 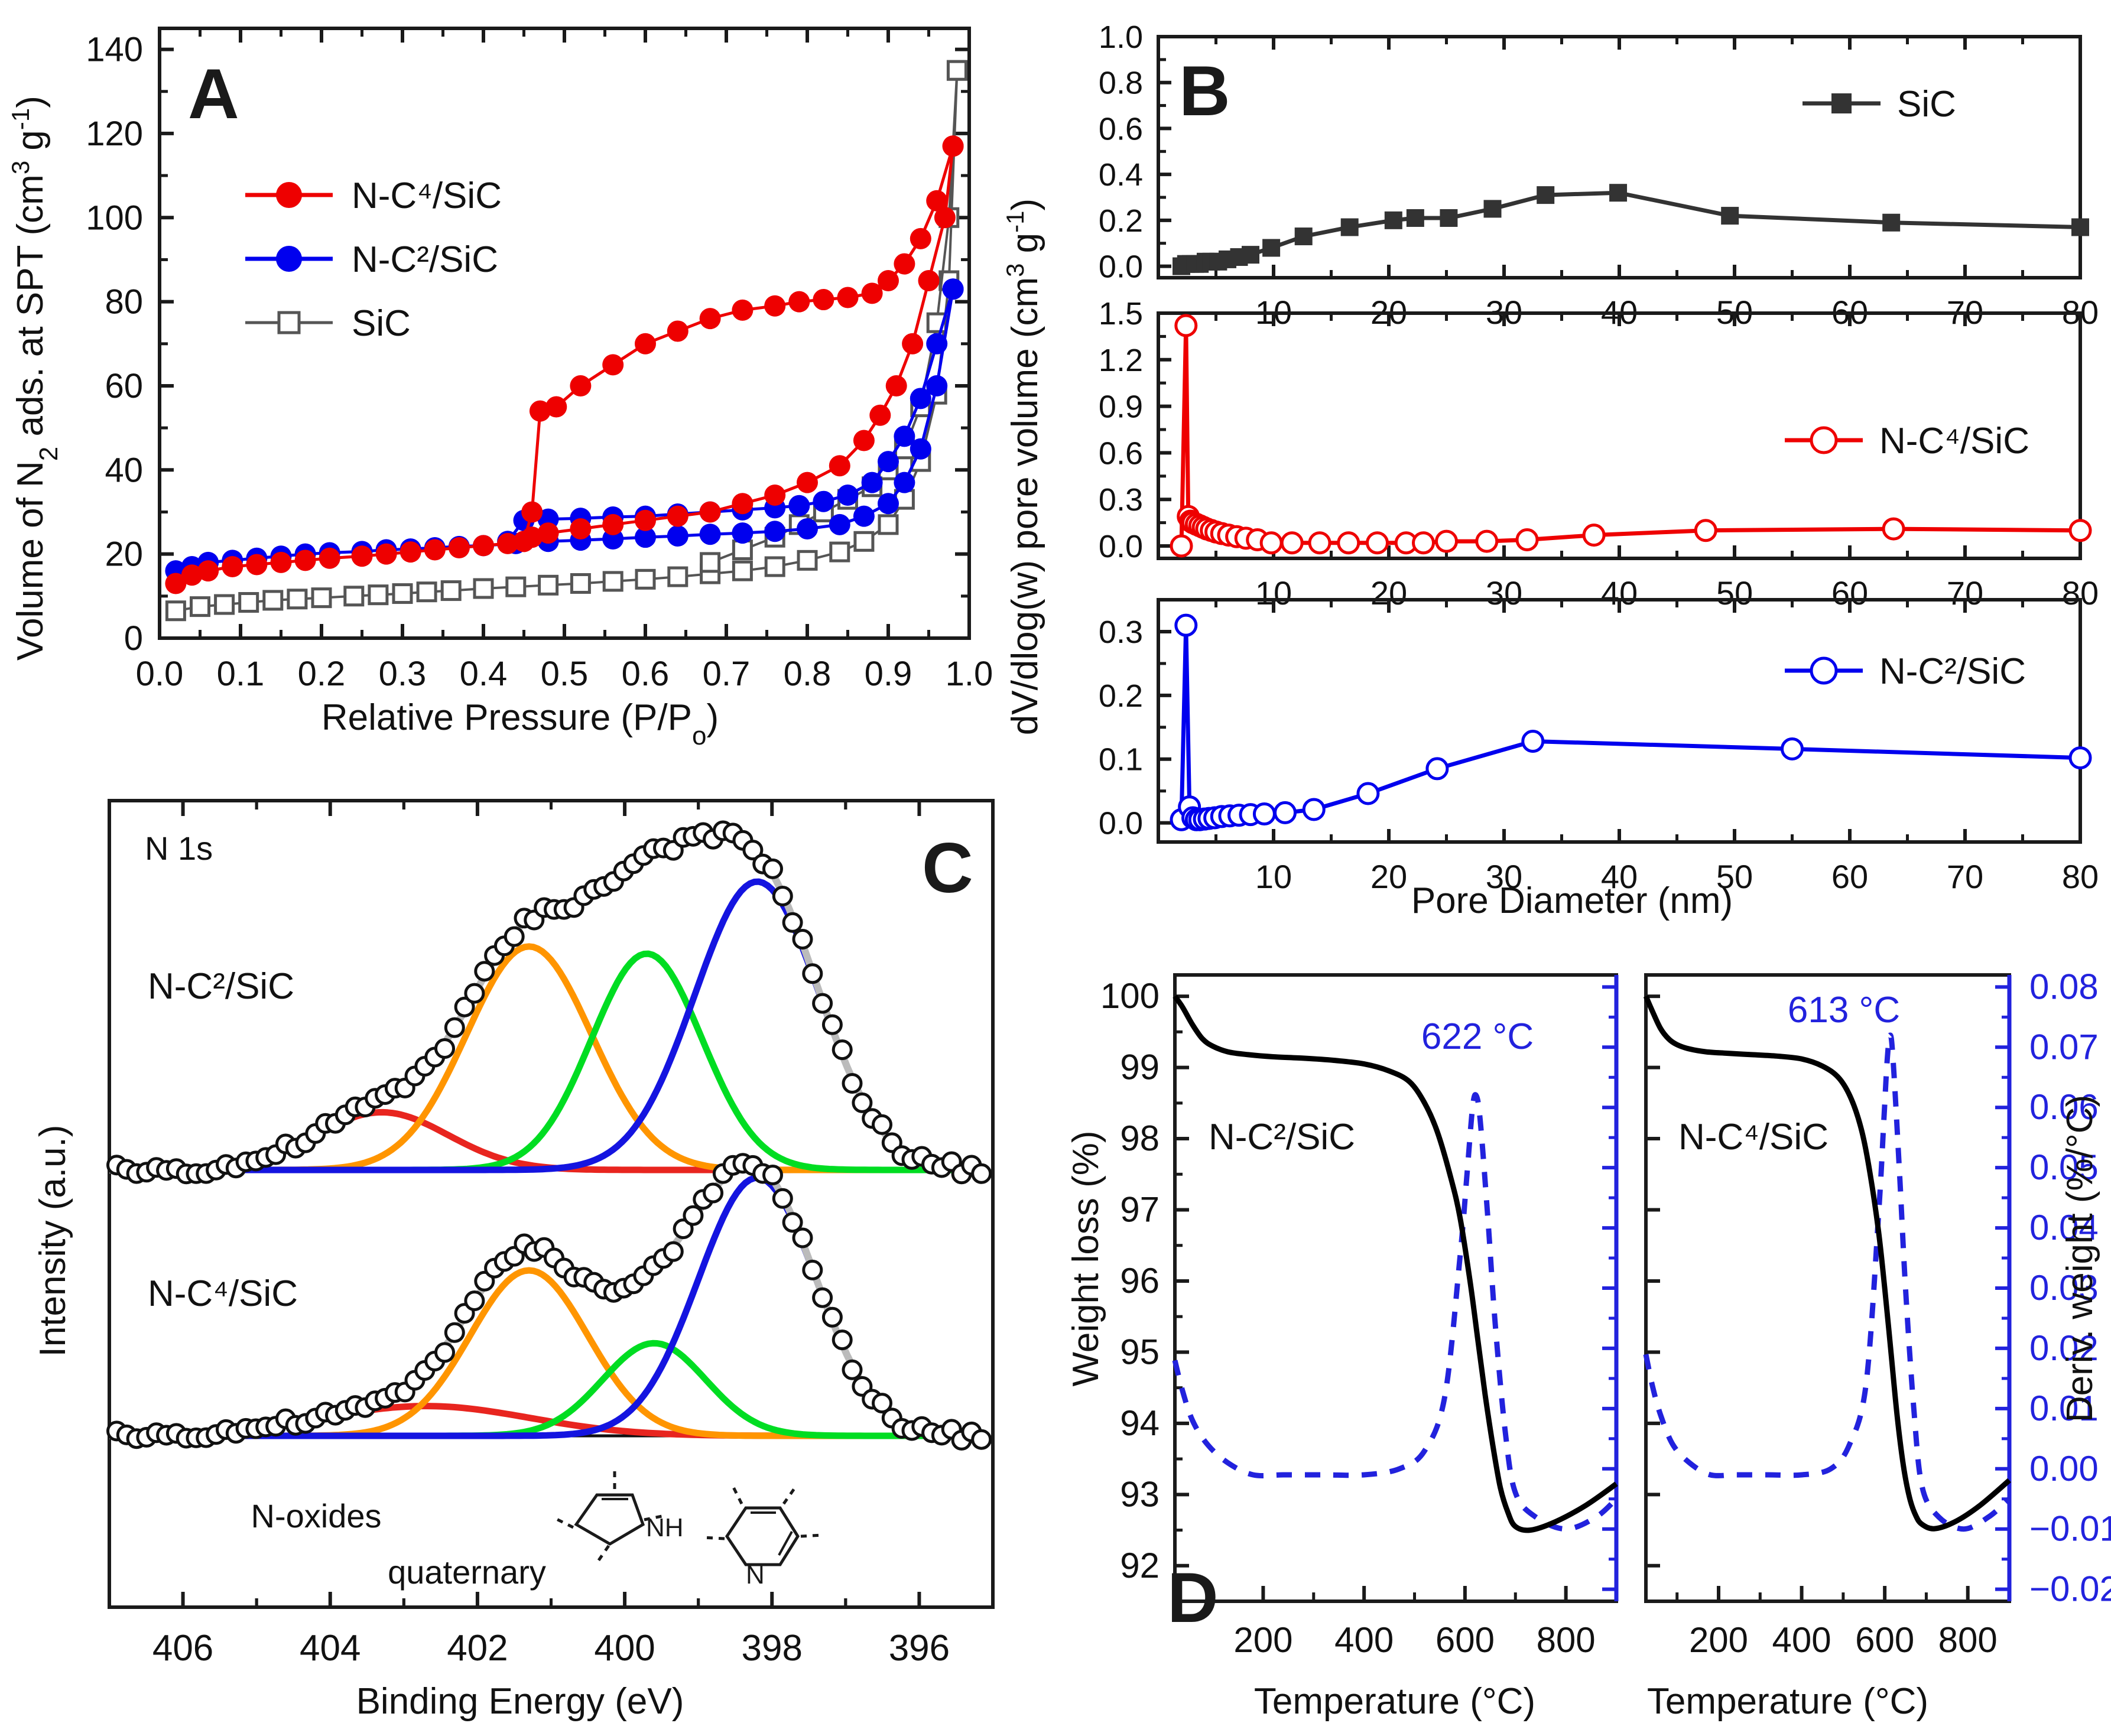 I want to click on panel-a-xtick-label: 0.5, so click(x=565, y=674).